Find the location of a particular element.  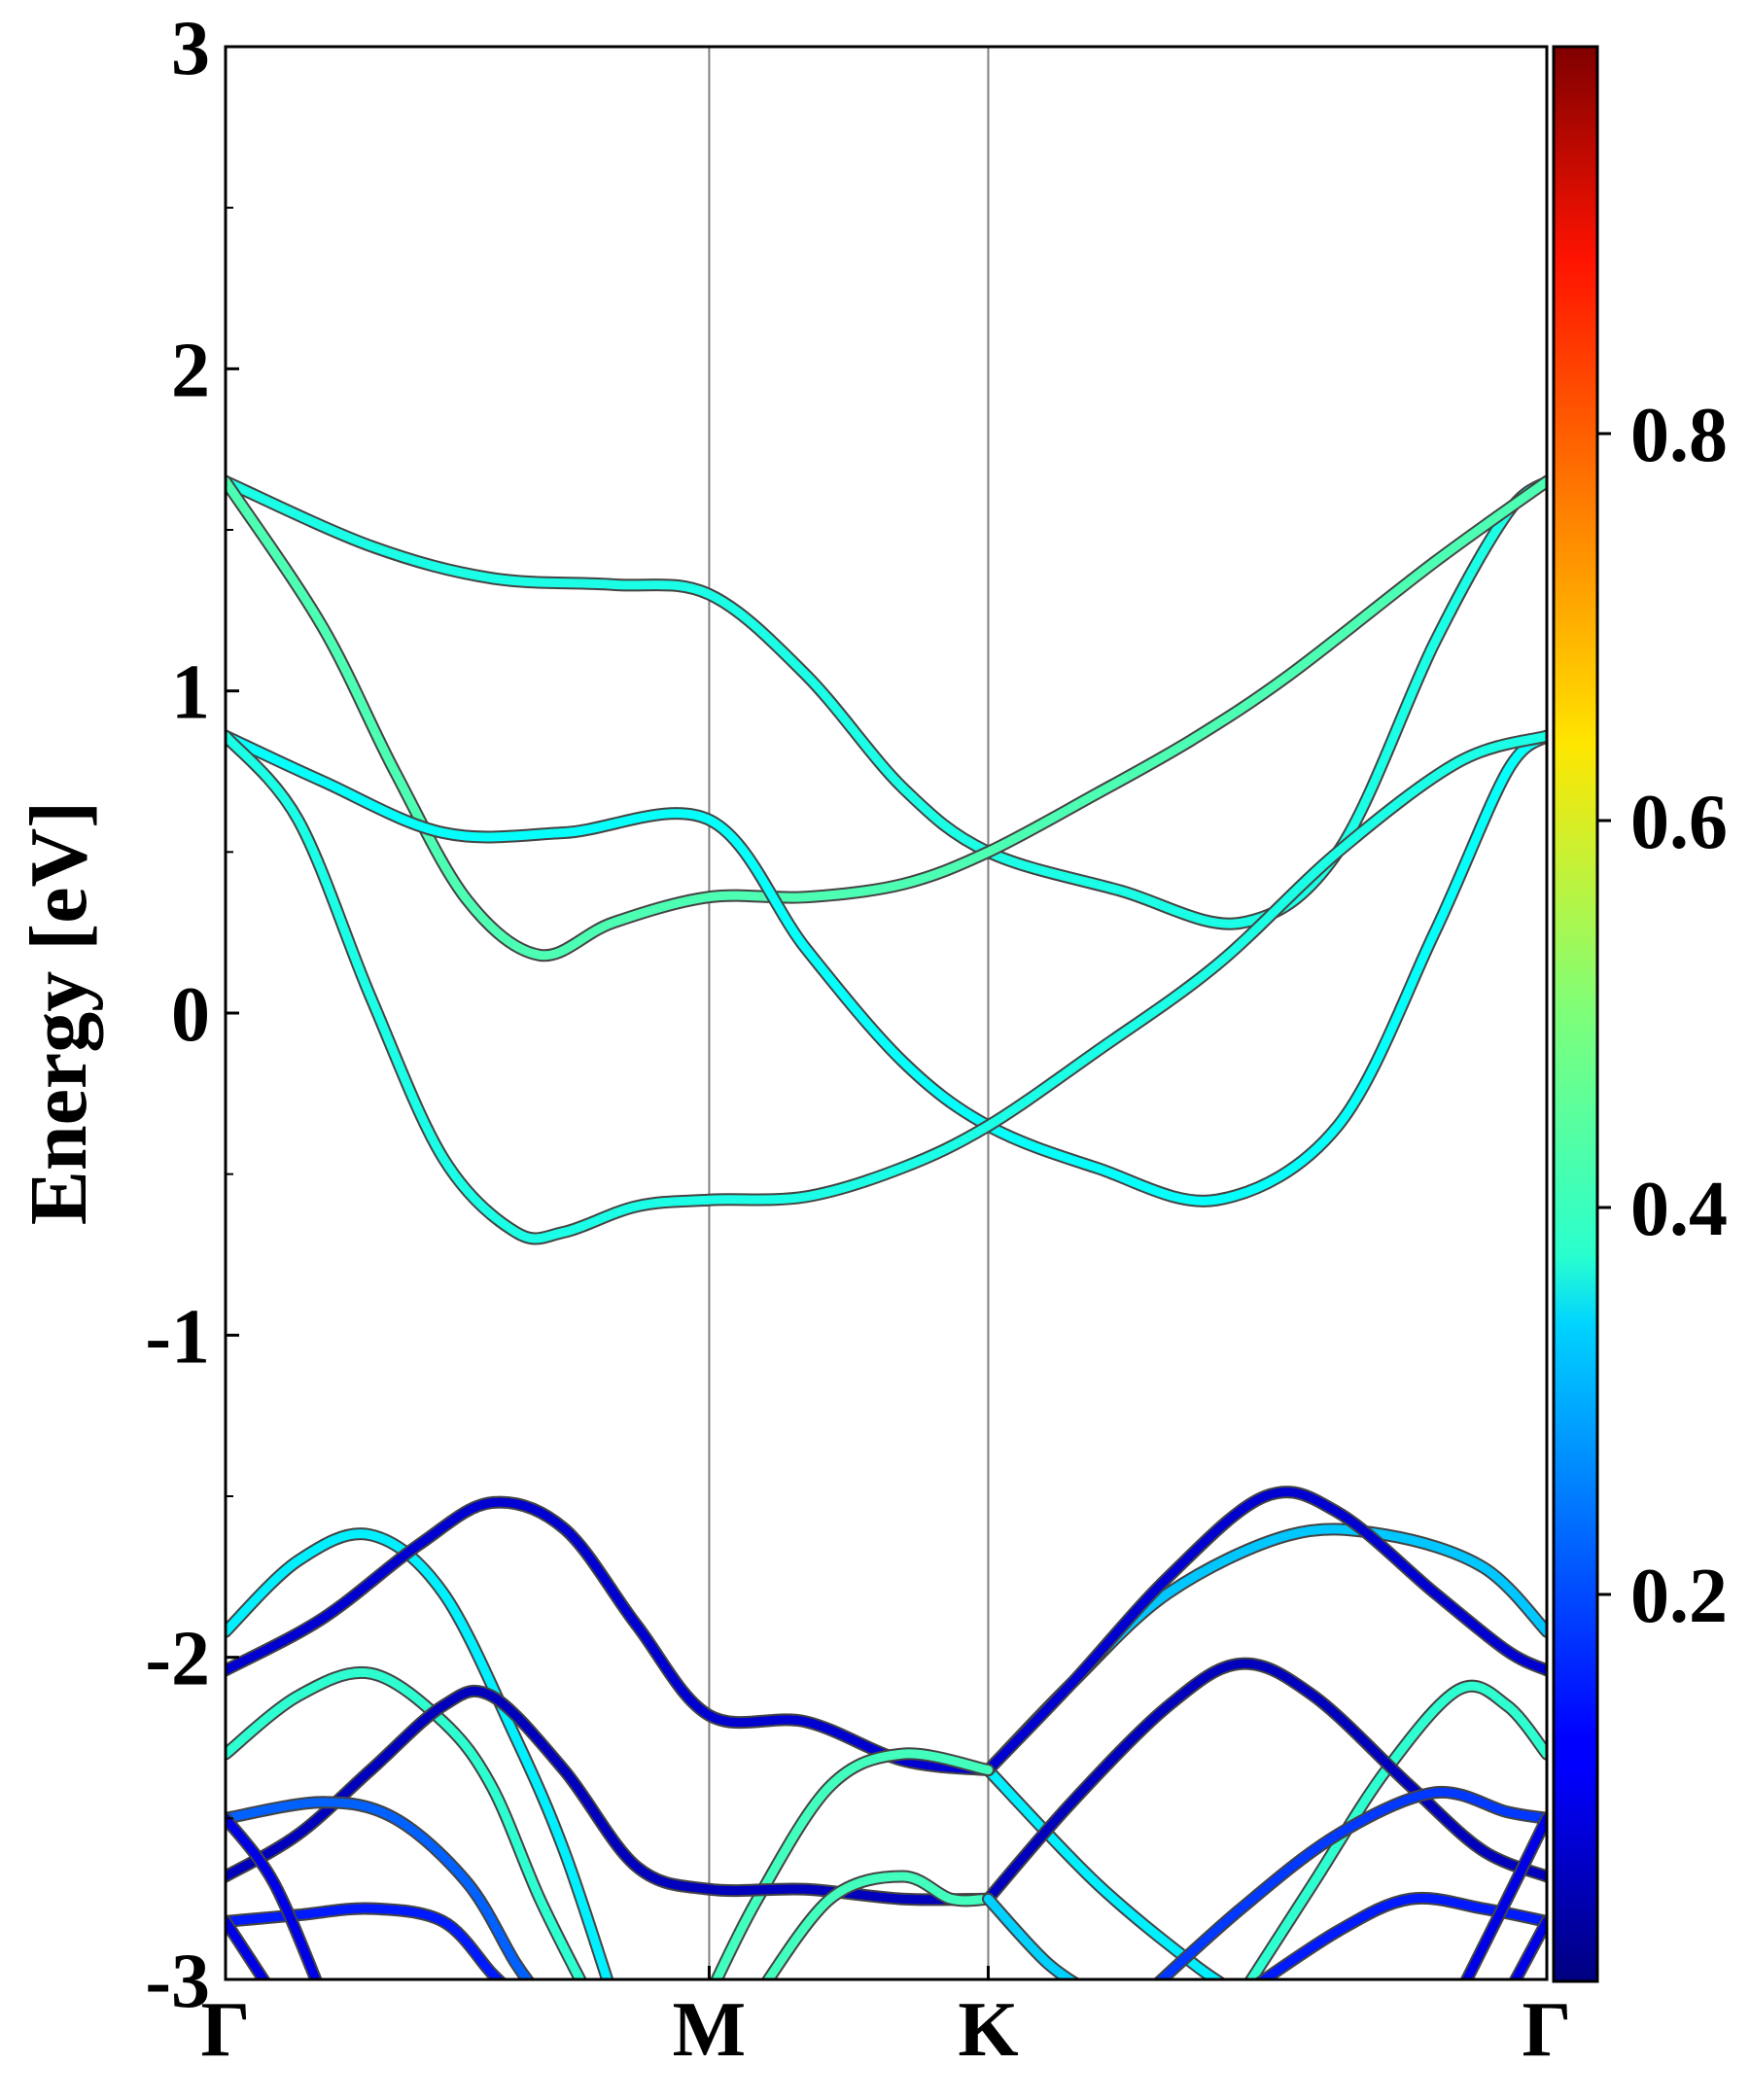

y-tick-label: 3 is located at coordinates (190, 48).